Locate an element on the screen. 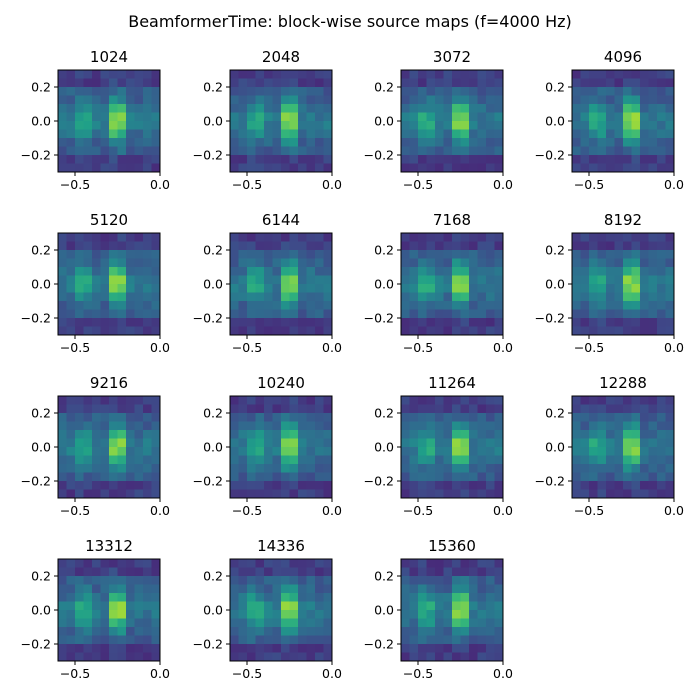 The image size is (700, 700). y-tick-label: 0.0 is located at coordinates (213, 121).